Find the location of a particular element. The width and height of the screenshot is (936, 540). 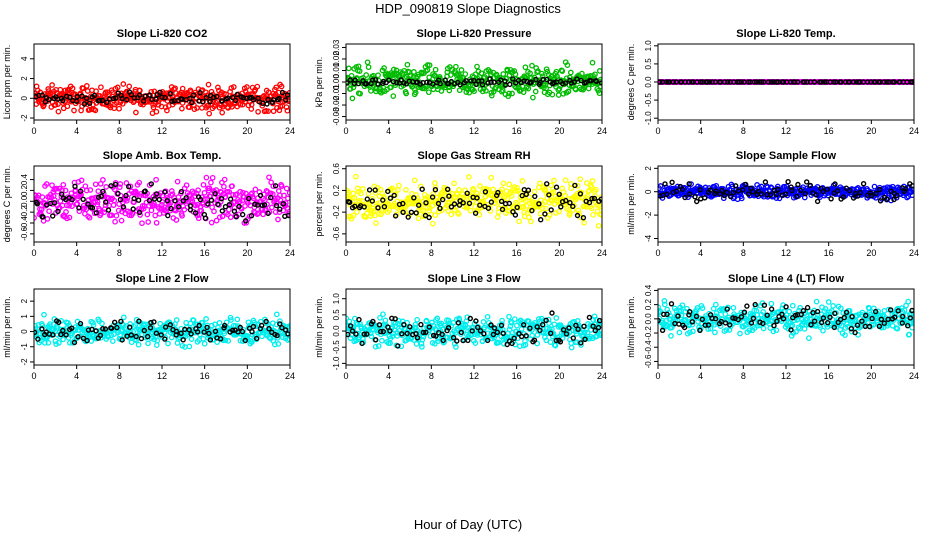

x-tick-label: 4 is located at coordinates (700, 253).